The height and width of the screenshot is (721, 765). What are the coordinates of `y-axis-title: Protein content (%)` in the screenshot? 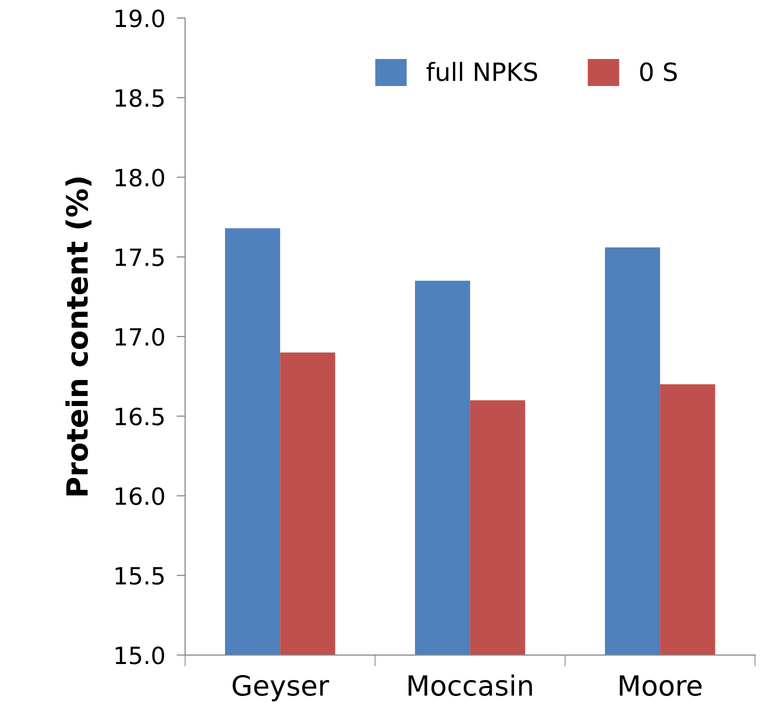 It's located at (78, 337).